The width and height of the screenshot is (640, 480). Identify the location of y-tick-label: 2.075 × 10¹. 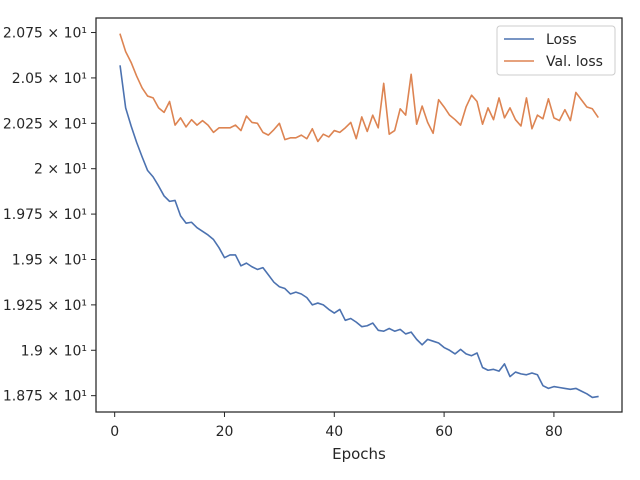
(45, 34).